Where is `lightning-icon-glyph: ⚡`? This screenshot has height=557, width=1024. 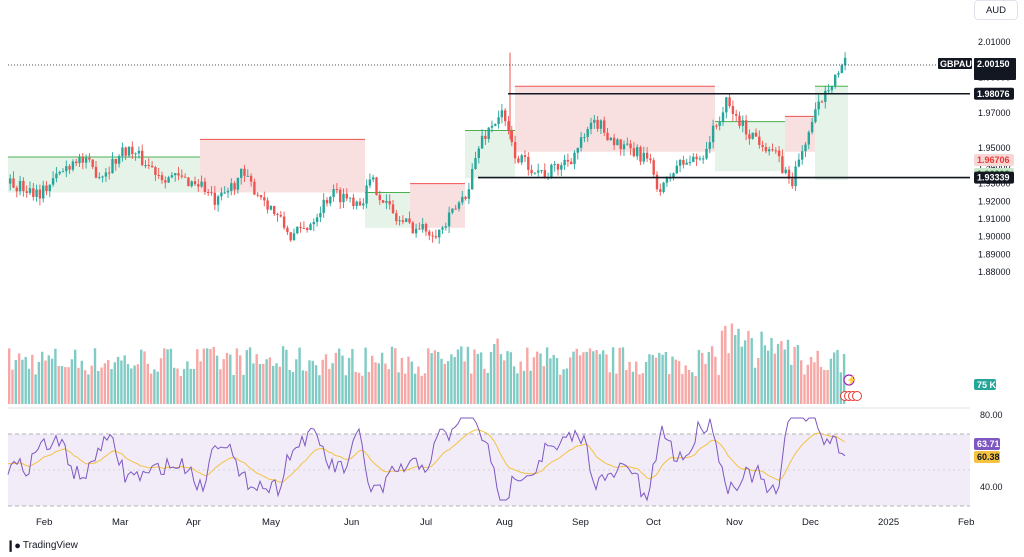
lightning-icon-glyph: ⚡ is located at coordinates (851, 380).